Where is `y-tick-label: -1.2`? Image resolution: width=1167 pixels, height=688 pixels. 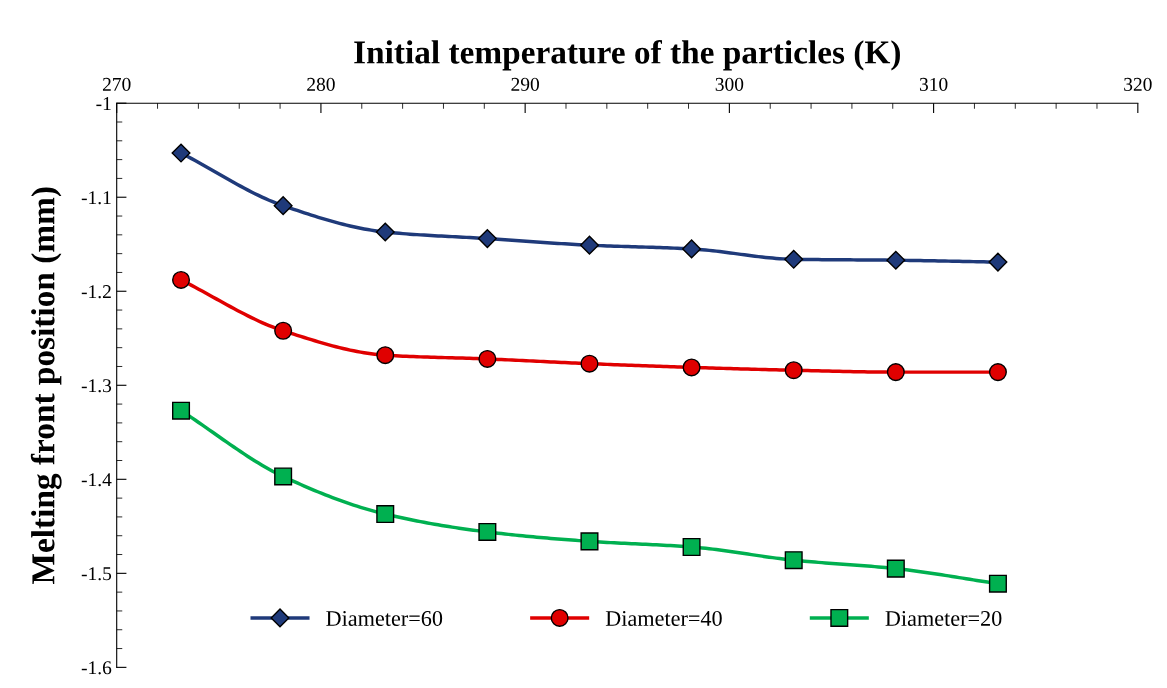
y-tick-label: -1.2 is located at coordinates (96, 292).